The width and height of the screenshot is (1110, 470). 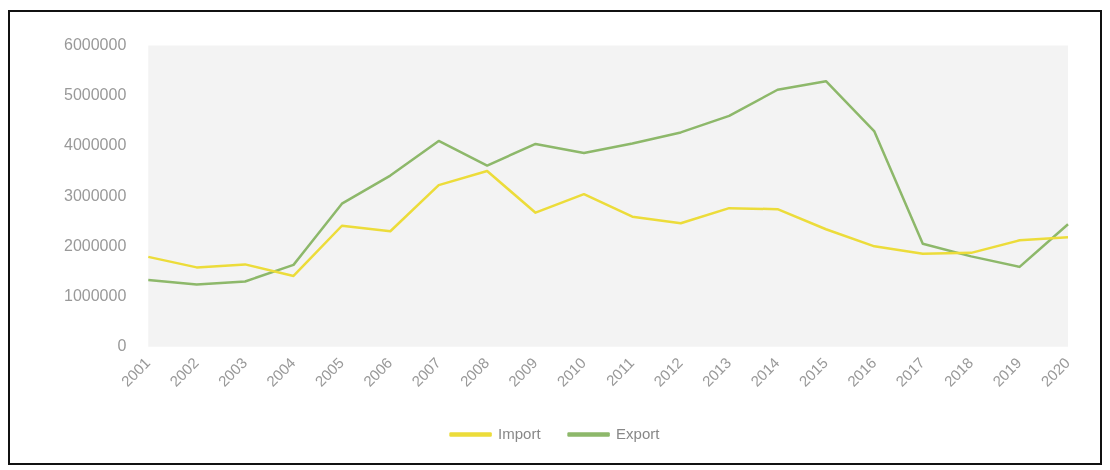 I want to click on y-tick-label: 2000000, so click(x=95, y=245).